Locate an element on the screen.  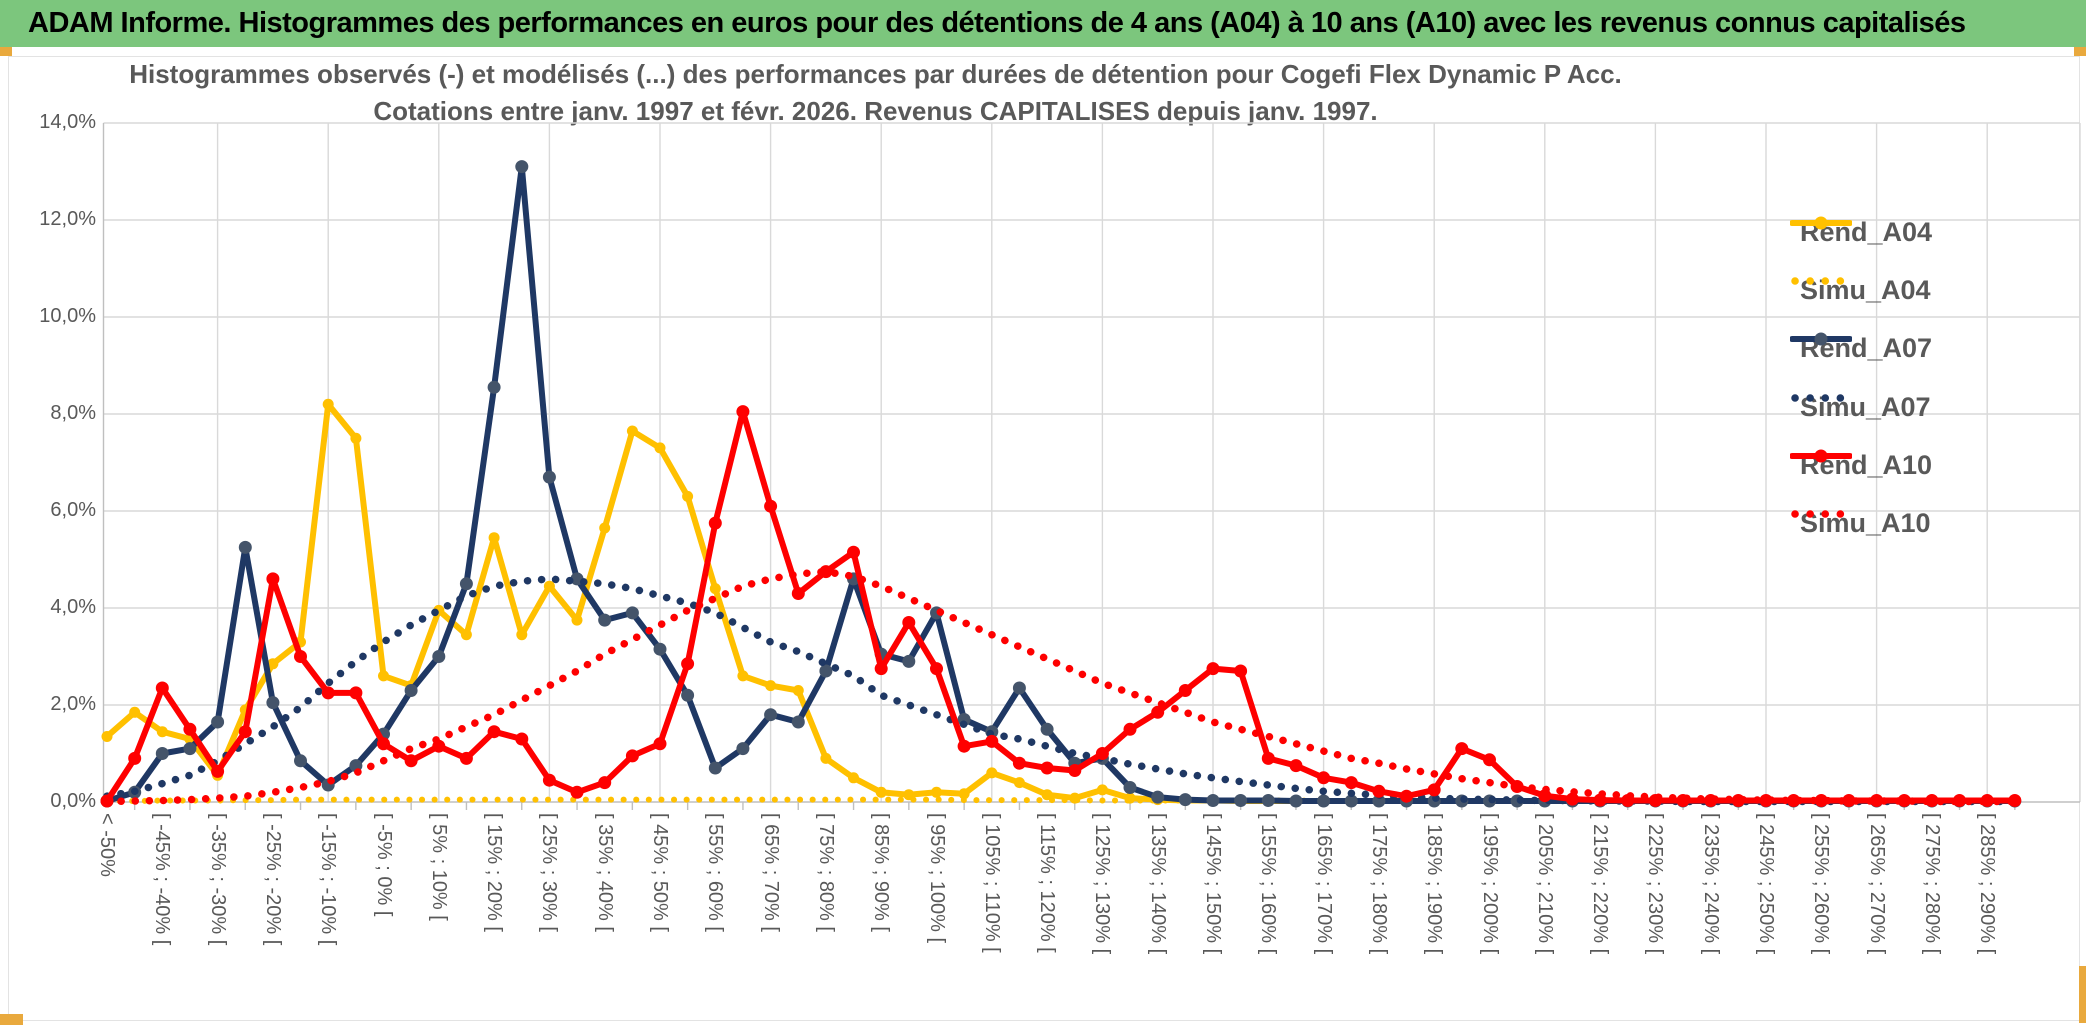
legend-label: Simu_A07 is located at coordinates (1865, 406).